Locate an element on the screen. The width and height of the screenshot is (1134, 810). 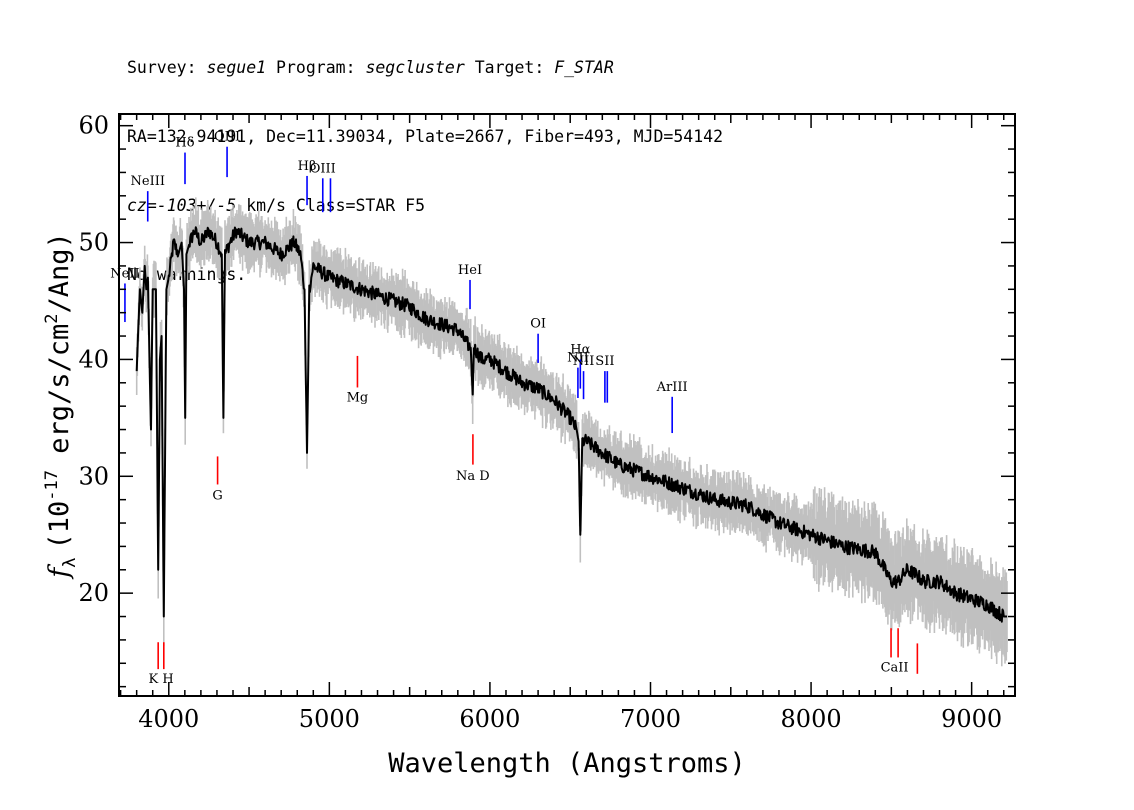
survey-label: Survey: is located at coordinates (167, 67).